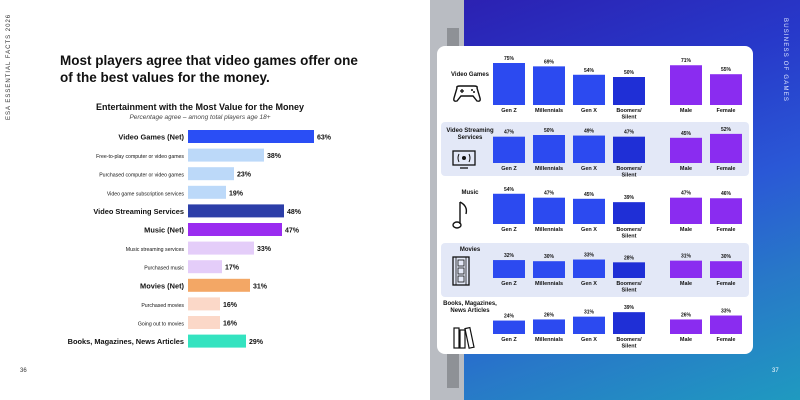 Image resolution: width=800 pixels, height=400 pixels. Describe the element at coordinates (470, 75) in the screenshot. I see `panel-label-video-games: Video Games` at that location.